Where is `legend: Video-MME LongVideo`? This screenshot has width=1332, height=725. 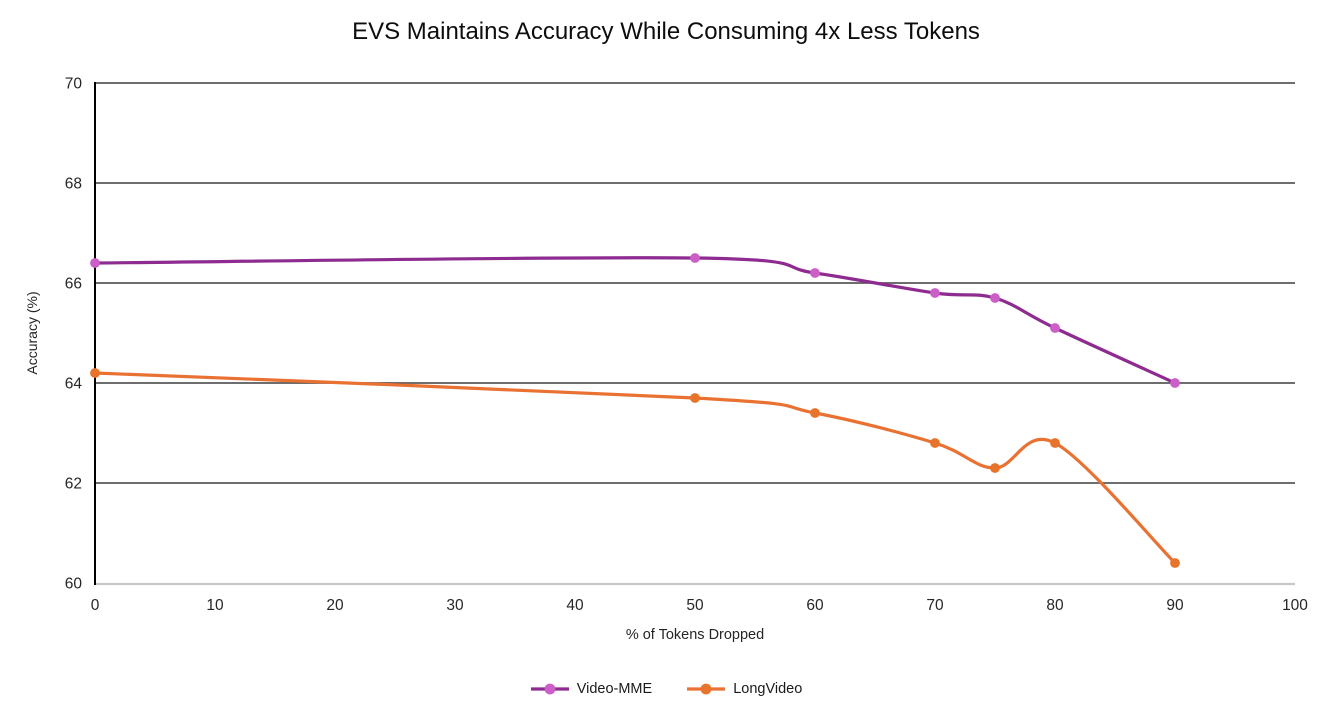 legend: Video-MME LongVideo is located at coordinates (666, 689).